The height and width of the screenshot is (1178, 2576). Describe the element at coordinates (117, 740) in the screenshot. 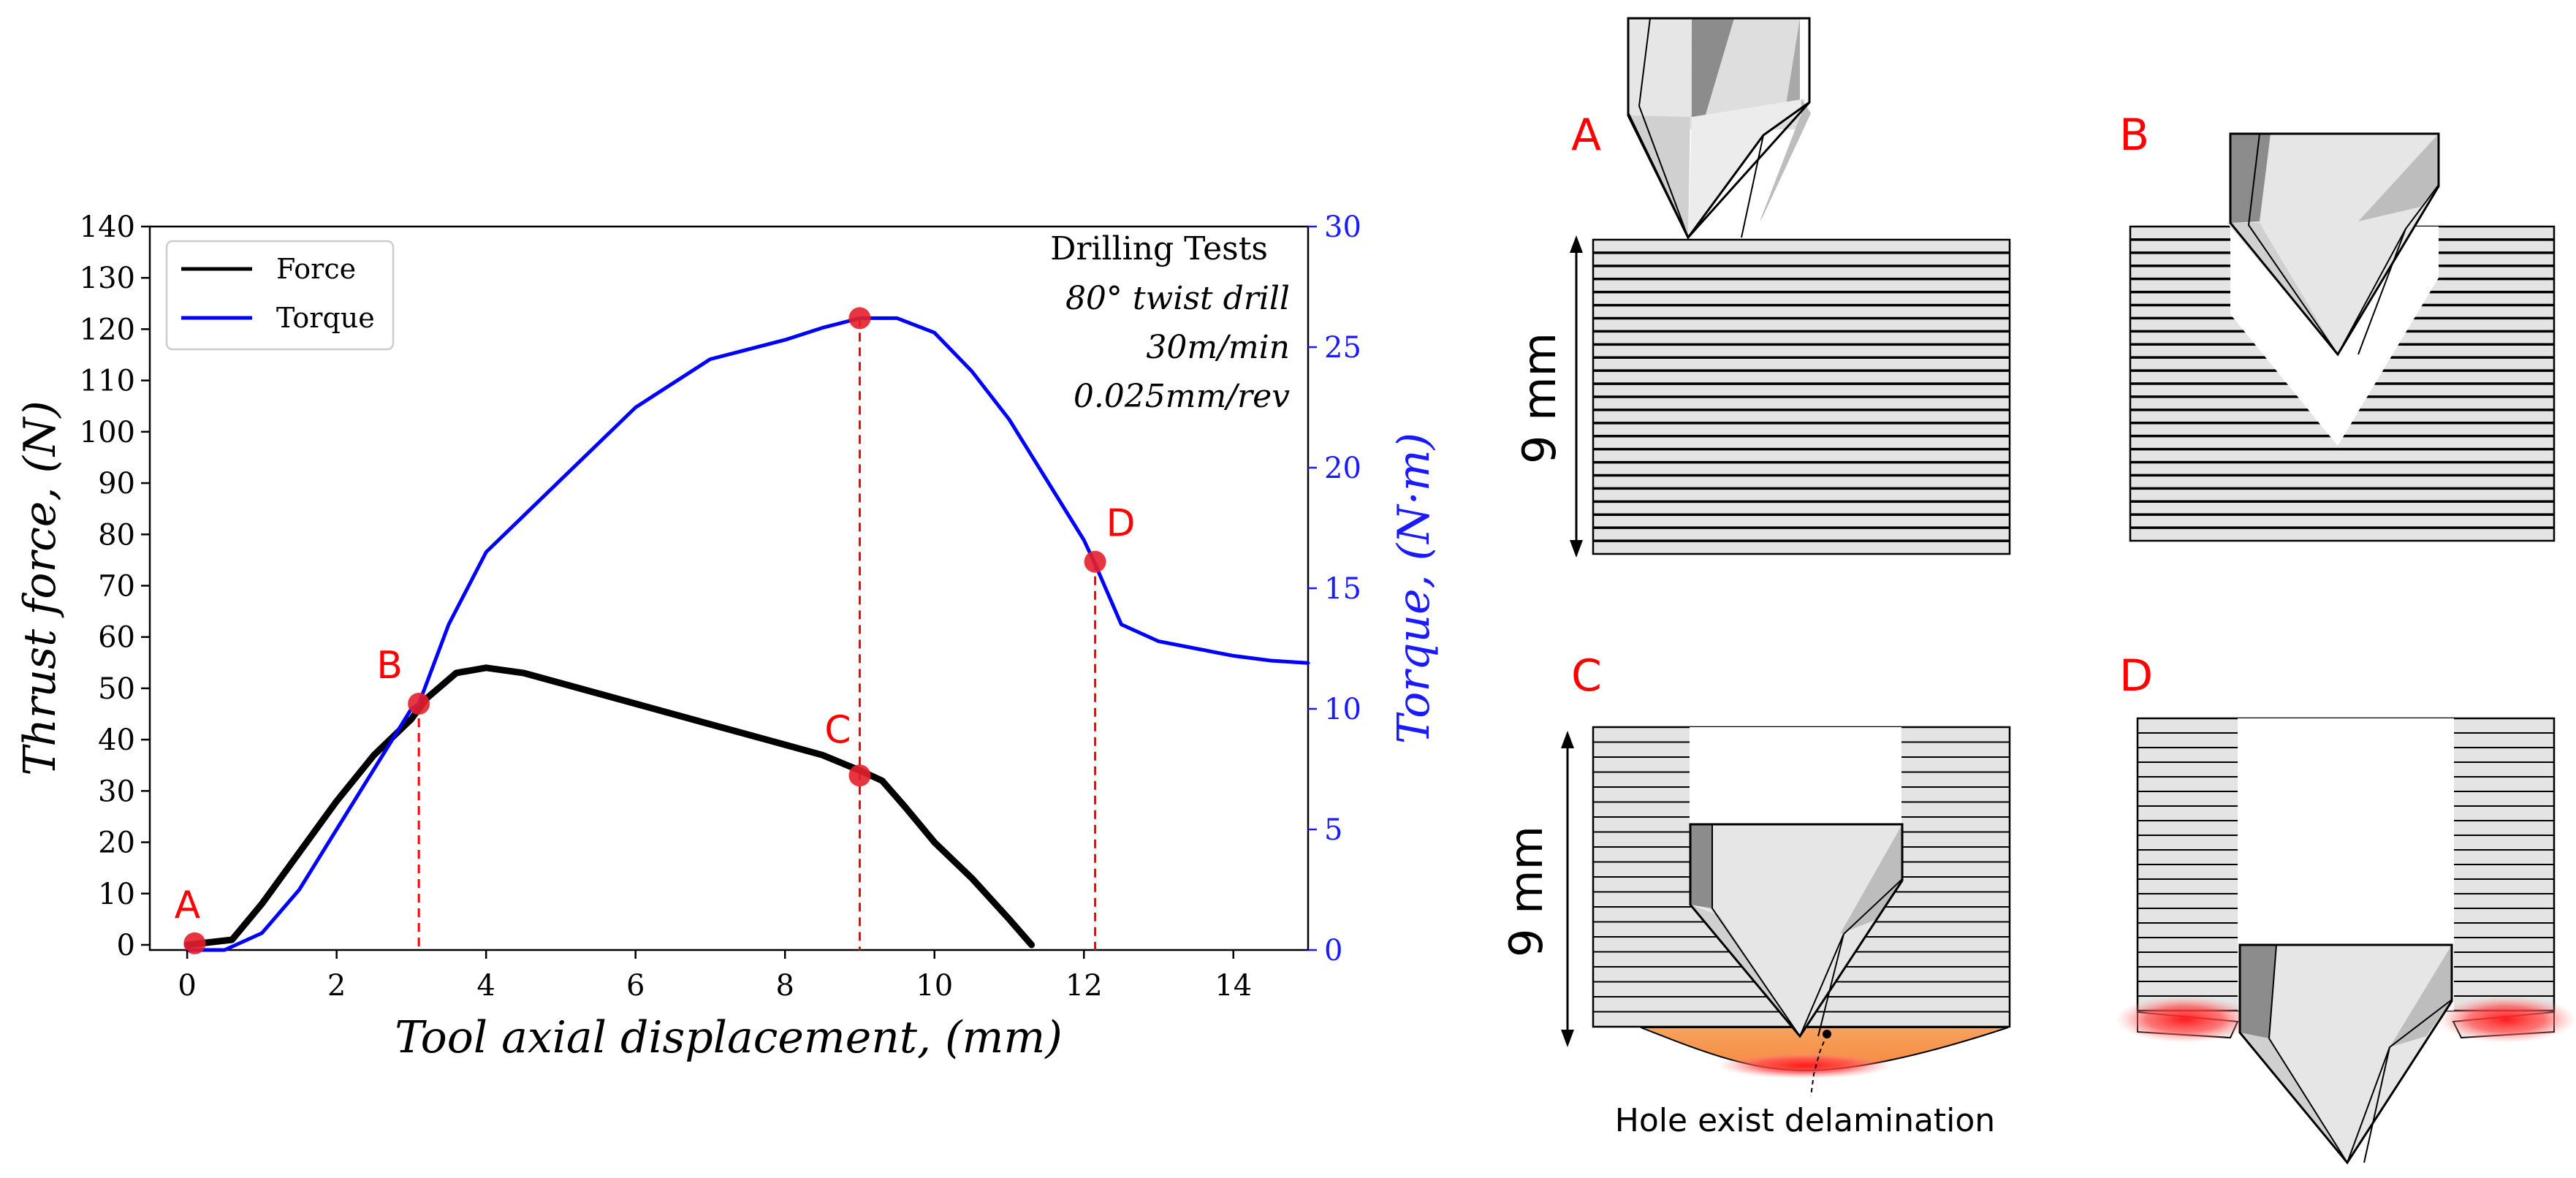

I see `left-tick-label: 40` at that location.